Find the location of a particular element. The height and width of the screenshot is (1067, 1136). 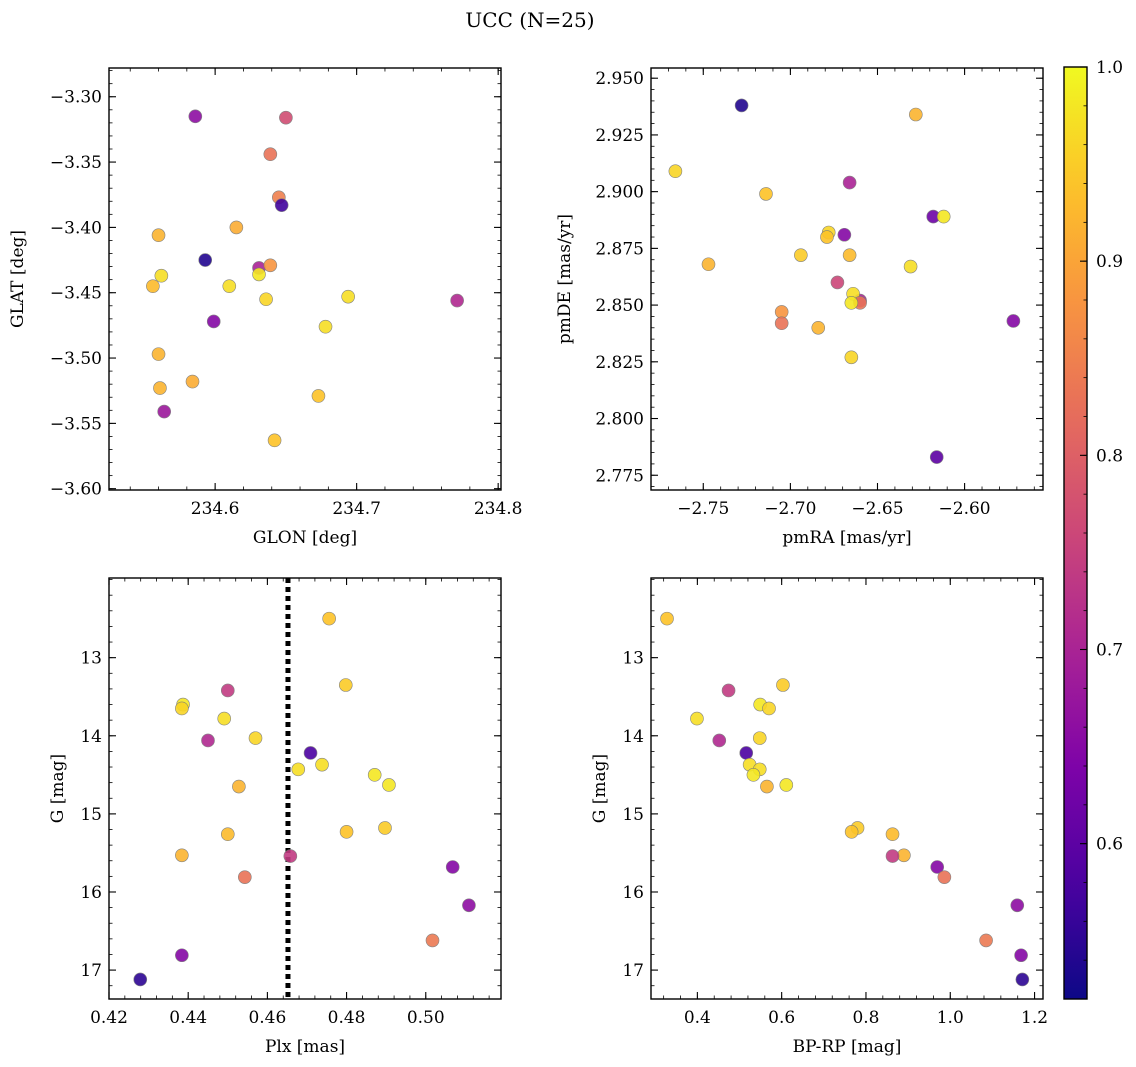

x-tick-label: −2.70 is located at coordinates (790, 509).